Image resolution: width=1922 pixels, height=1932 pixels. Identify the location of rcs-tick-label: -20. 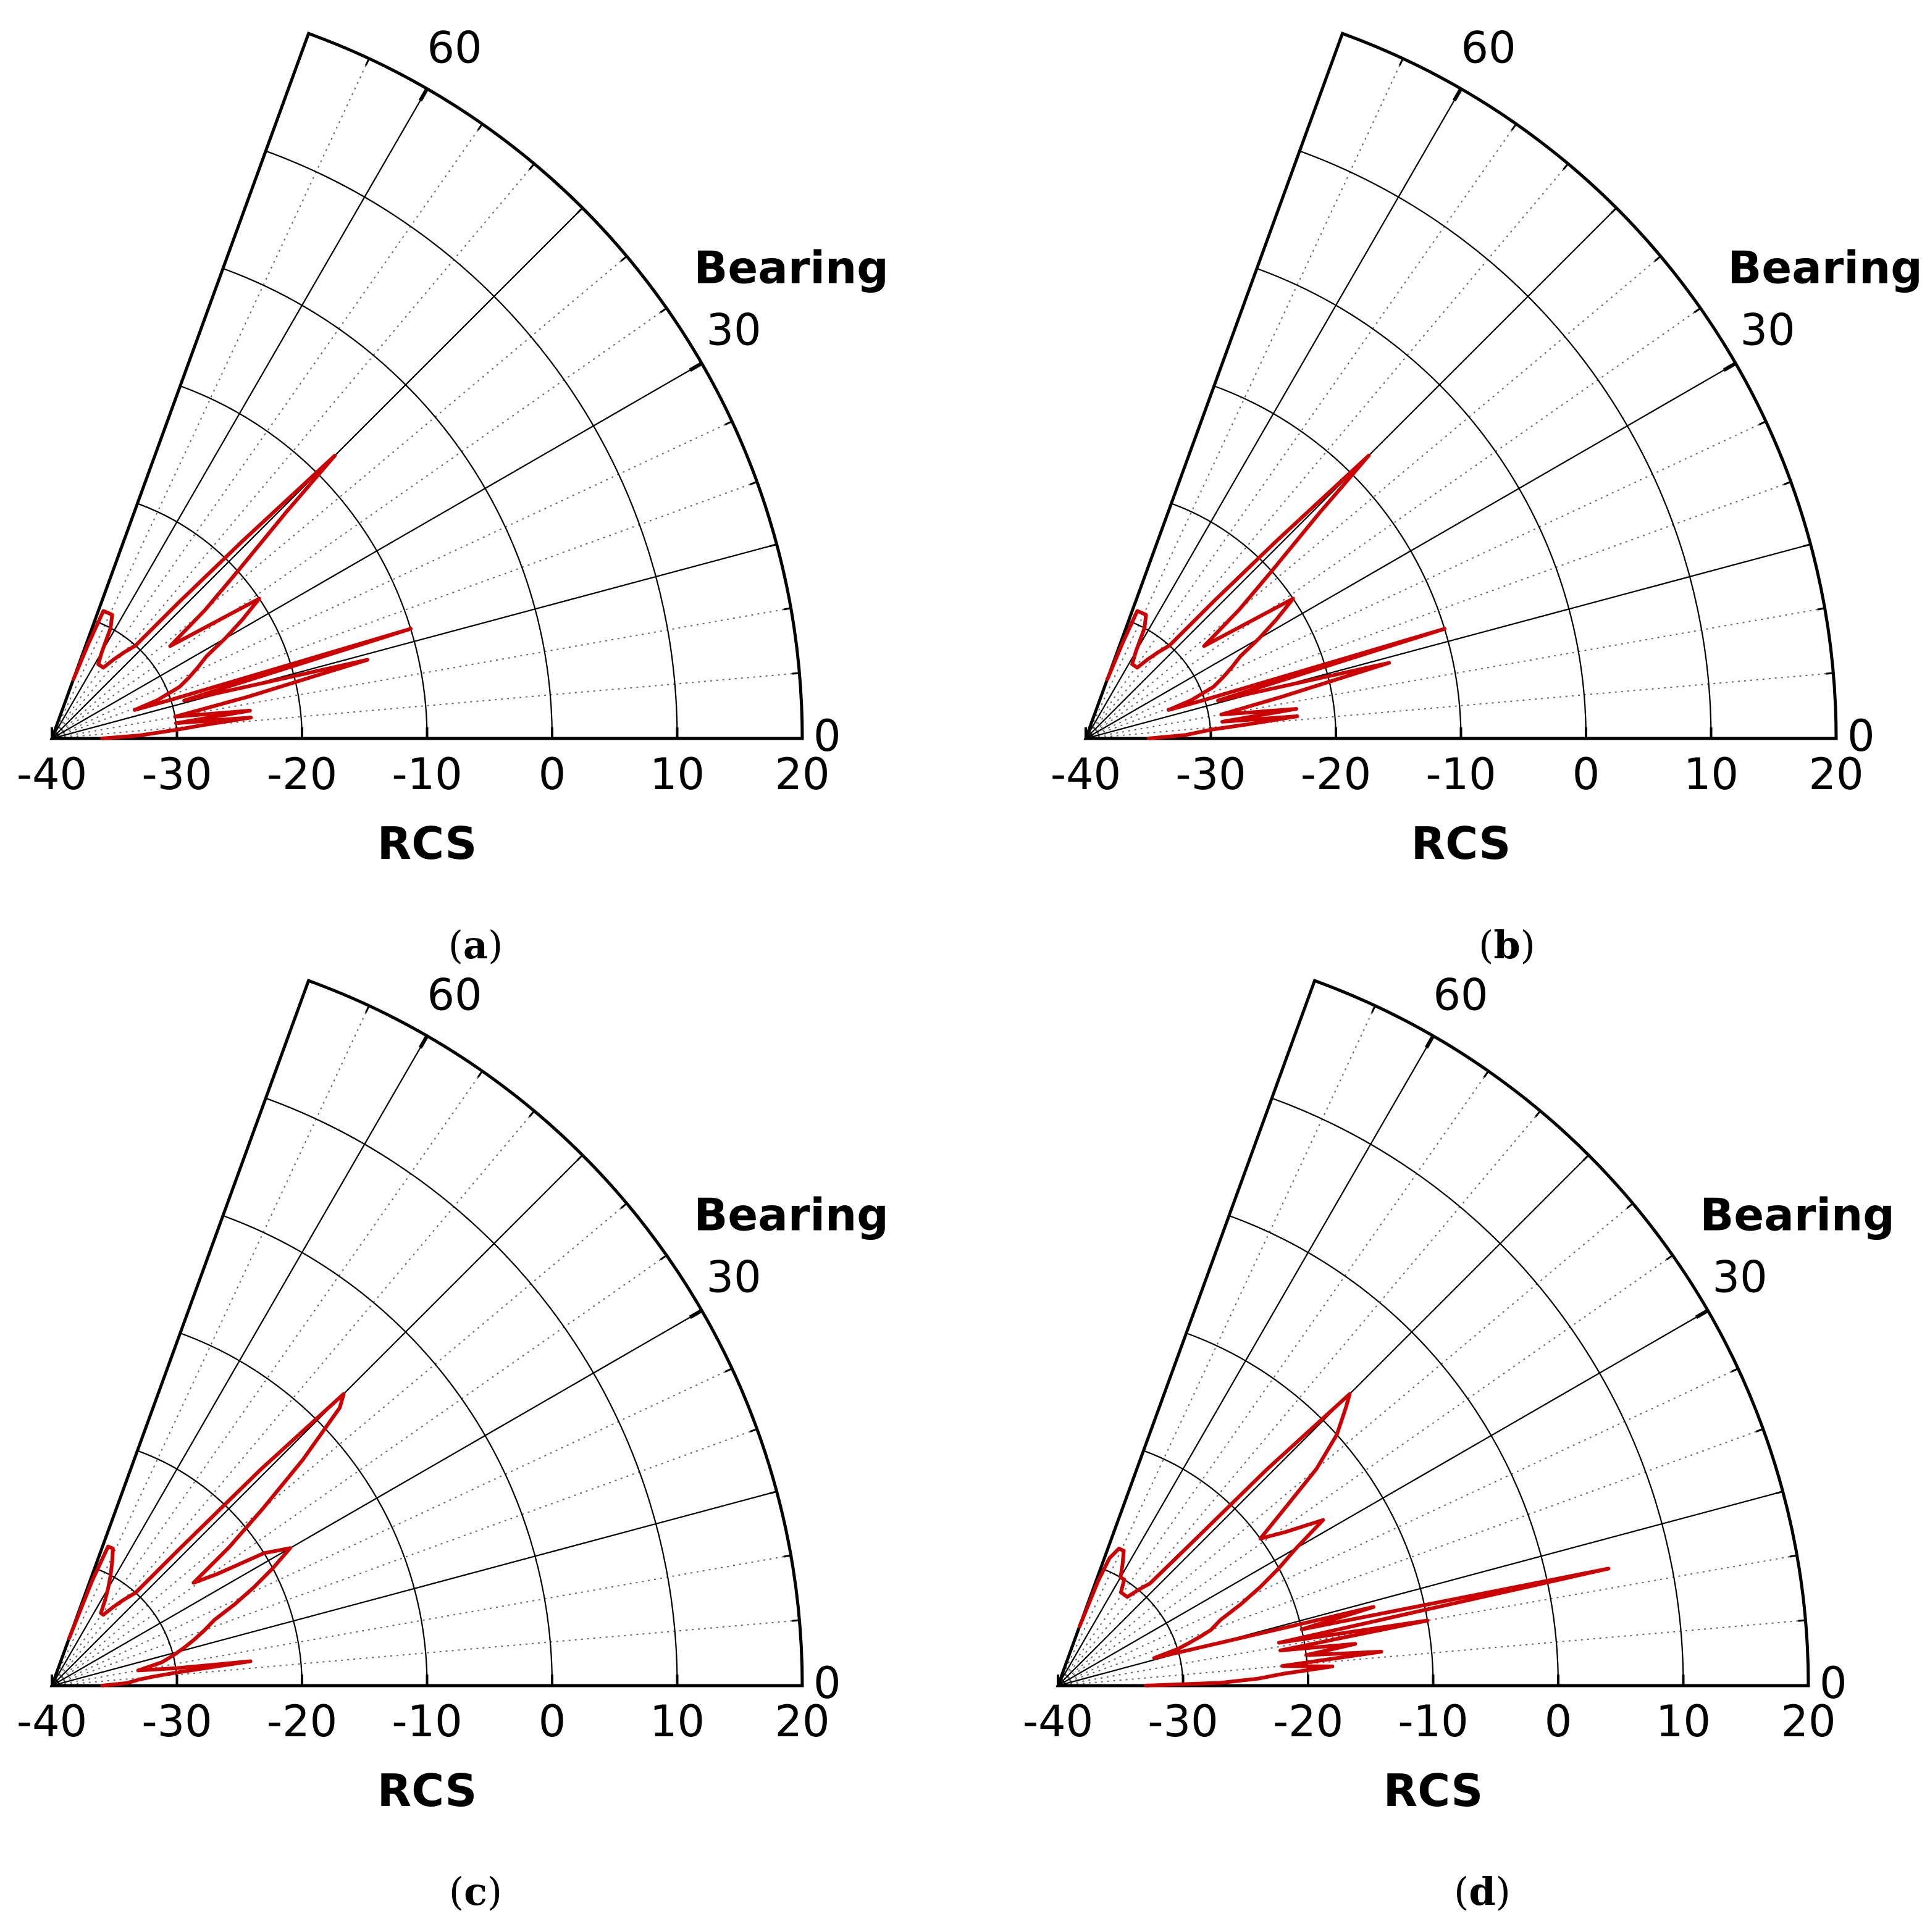
(302, 774).